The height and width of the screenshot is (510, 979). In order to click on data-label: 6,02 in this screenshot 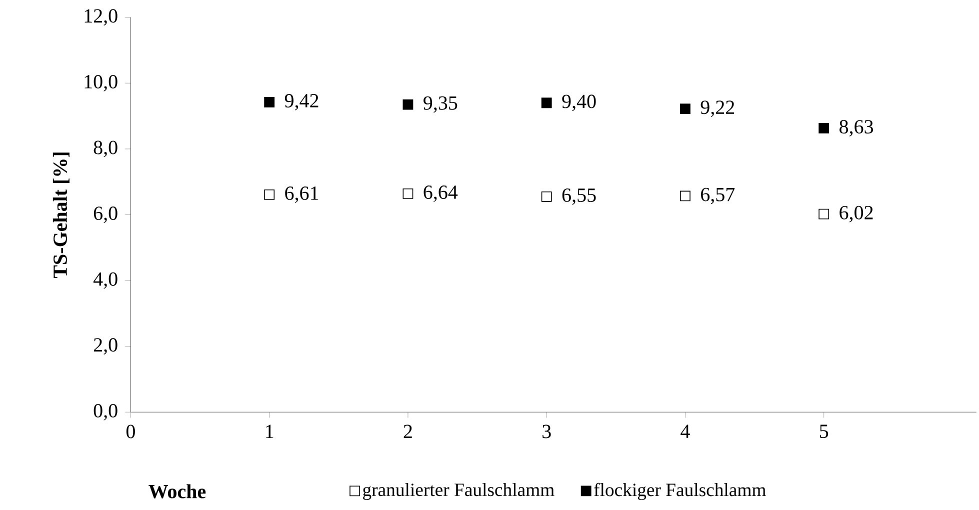, I will do `click(856, 214)`.